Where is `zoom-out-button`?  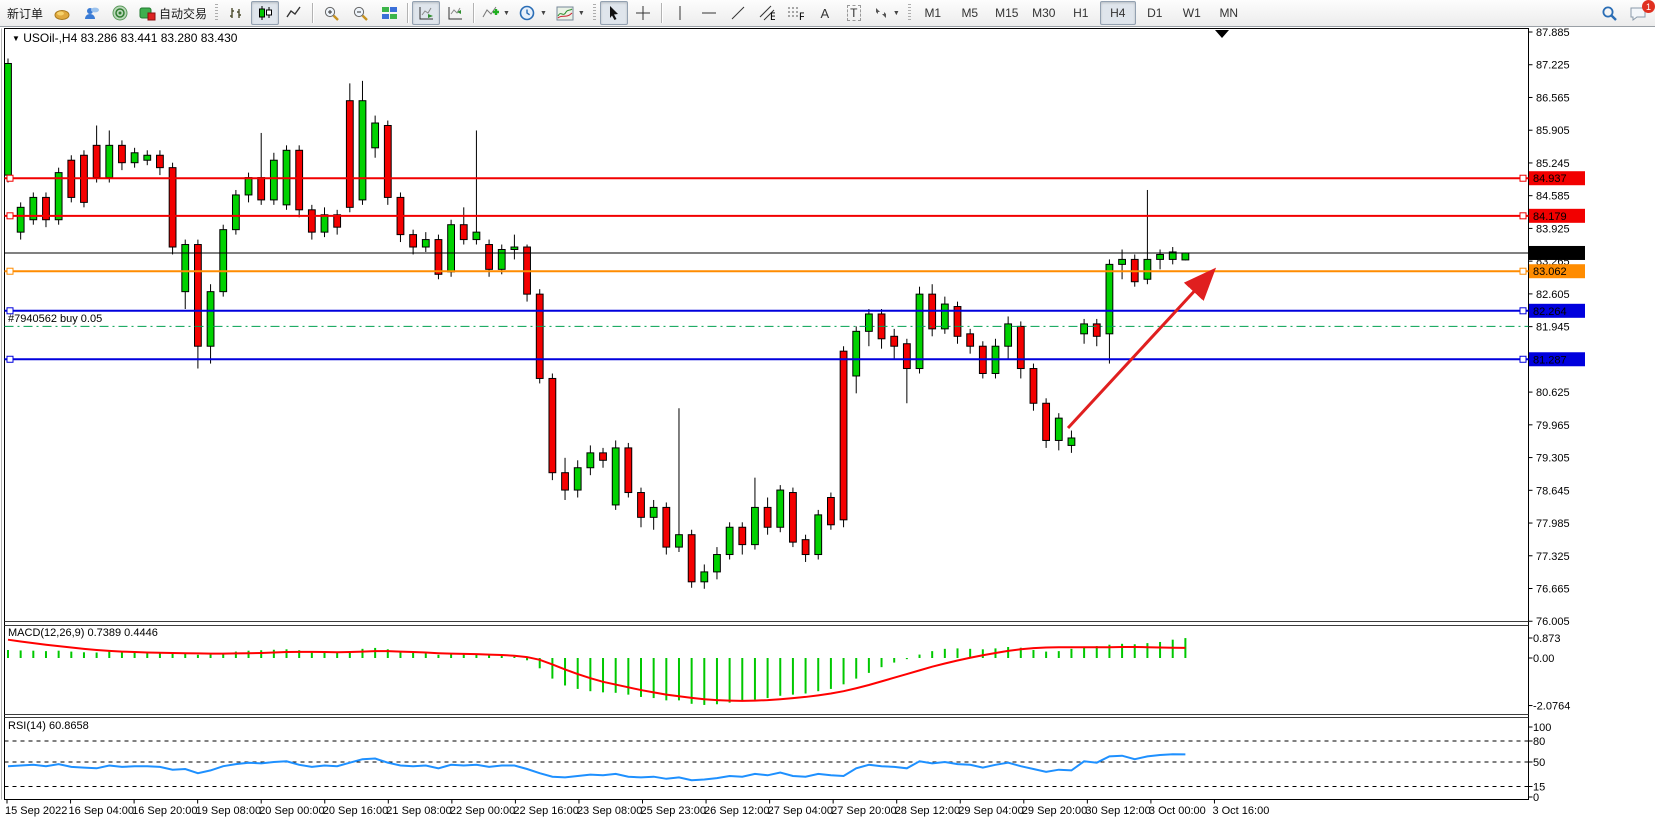 zoom-out-button is located at coordinates (360, 13).